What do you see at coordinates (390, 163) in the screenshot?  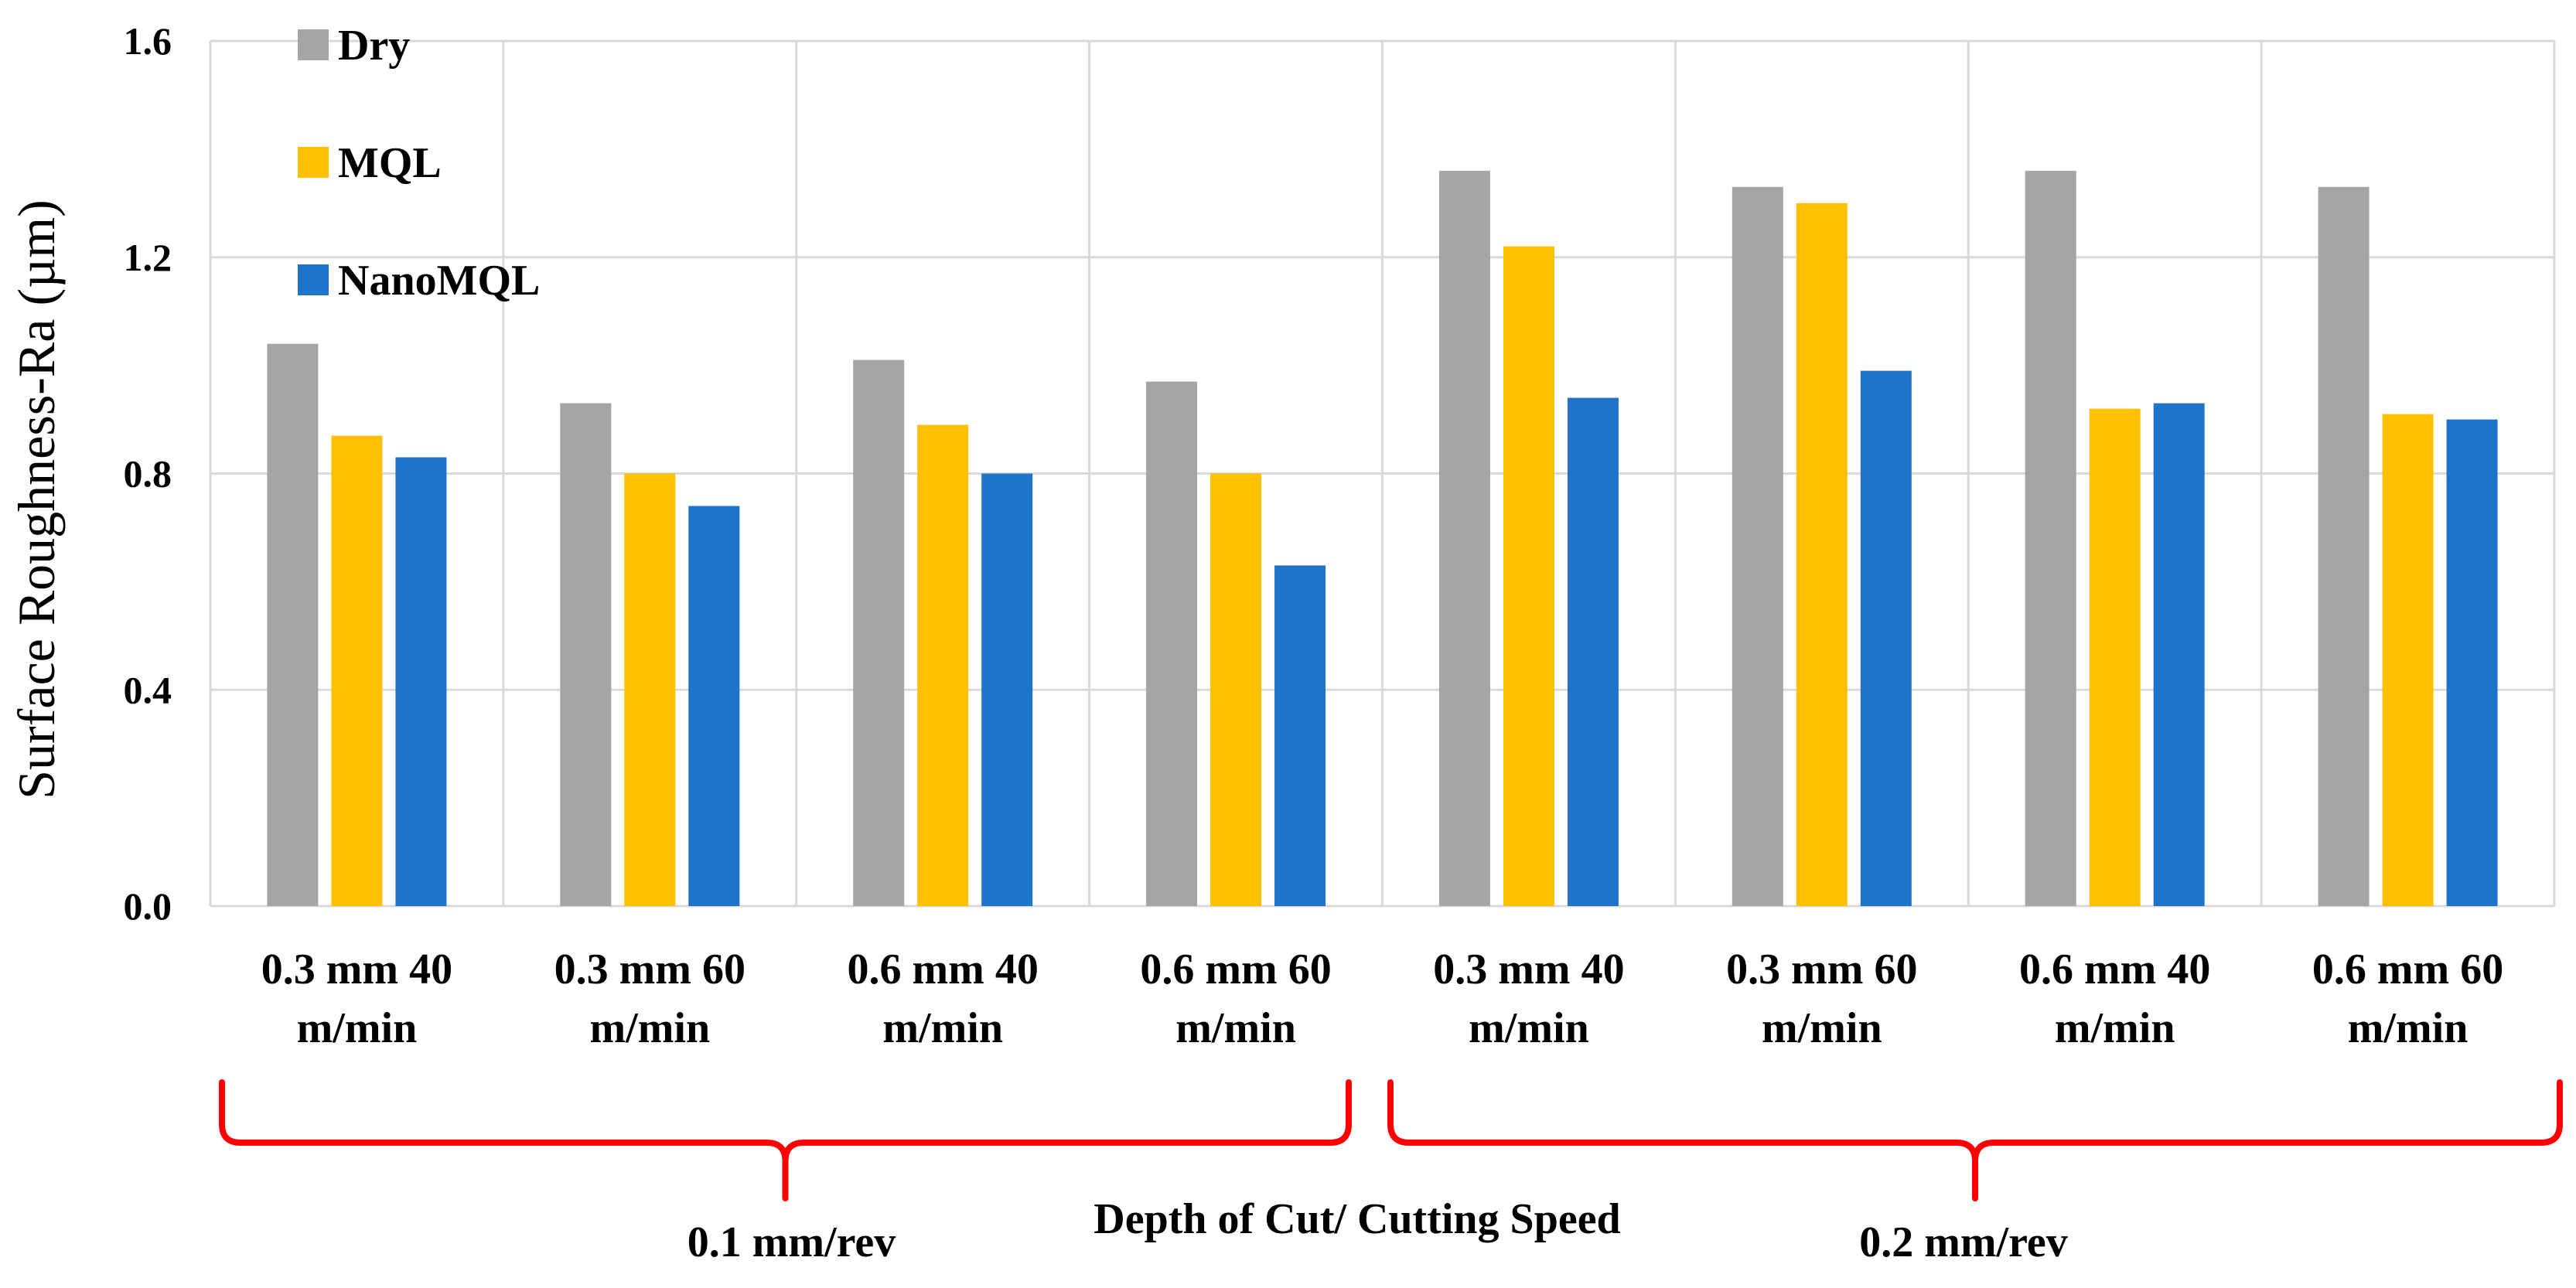 I see `legend-label-mql: MQL` at bounding box center [390, 163].